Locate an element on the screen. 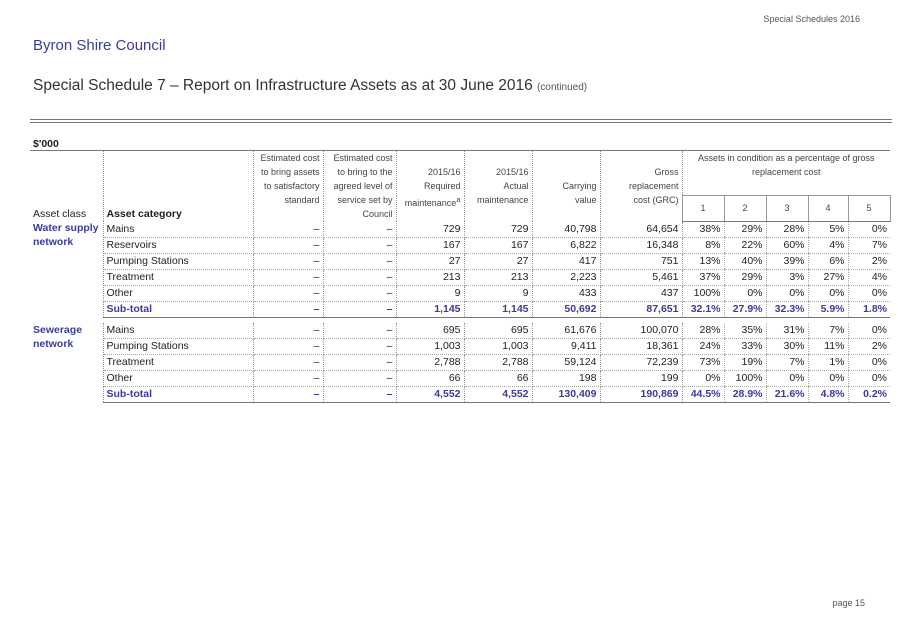  cell-c1: 73% is located at coordinates (702, 362).